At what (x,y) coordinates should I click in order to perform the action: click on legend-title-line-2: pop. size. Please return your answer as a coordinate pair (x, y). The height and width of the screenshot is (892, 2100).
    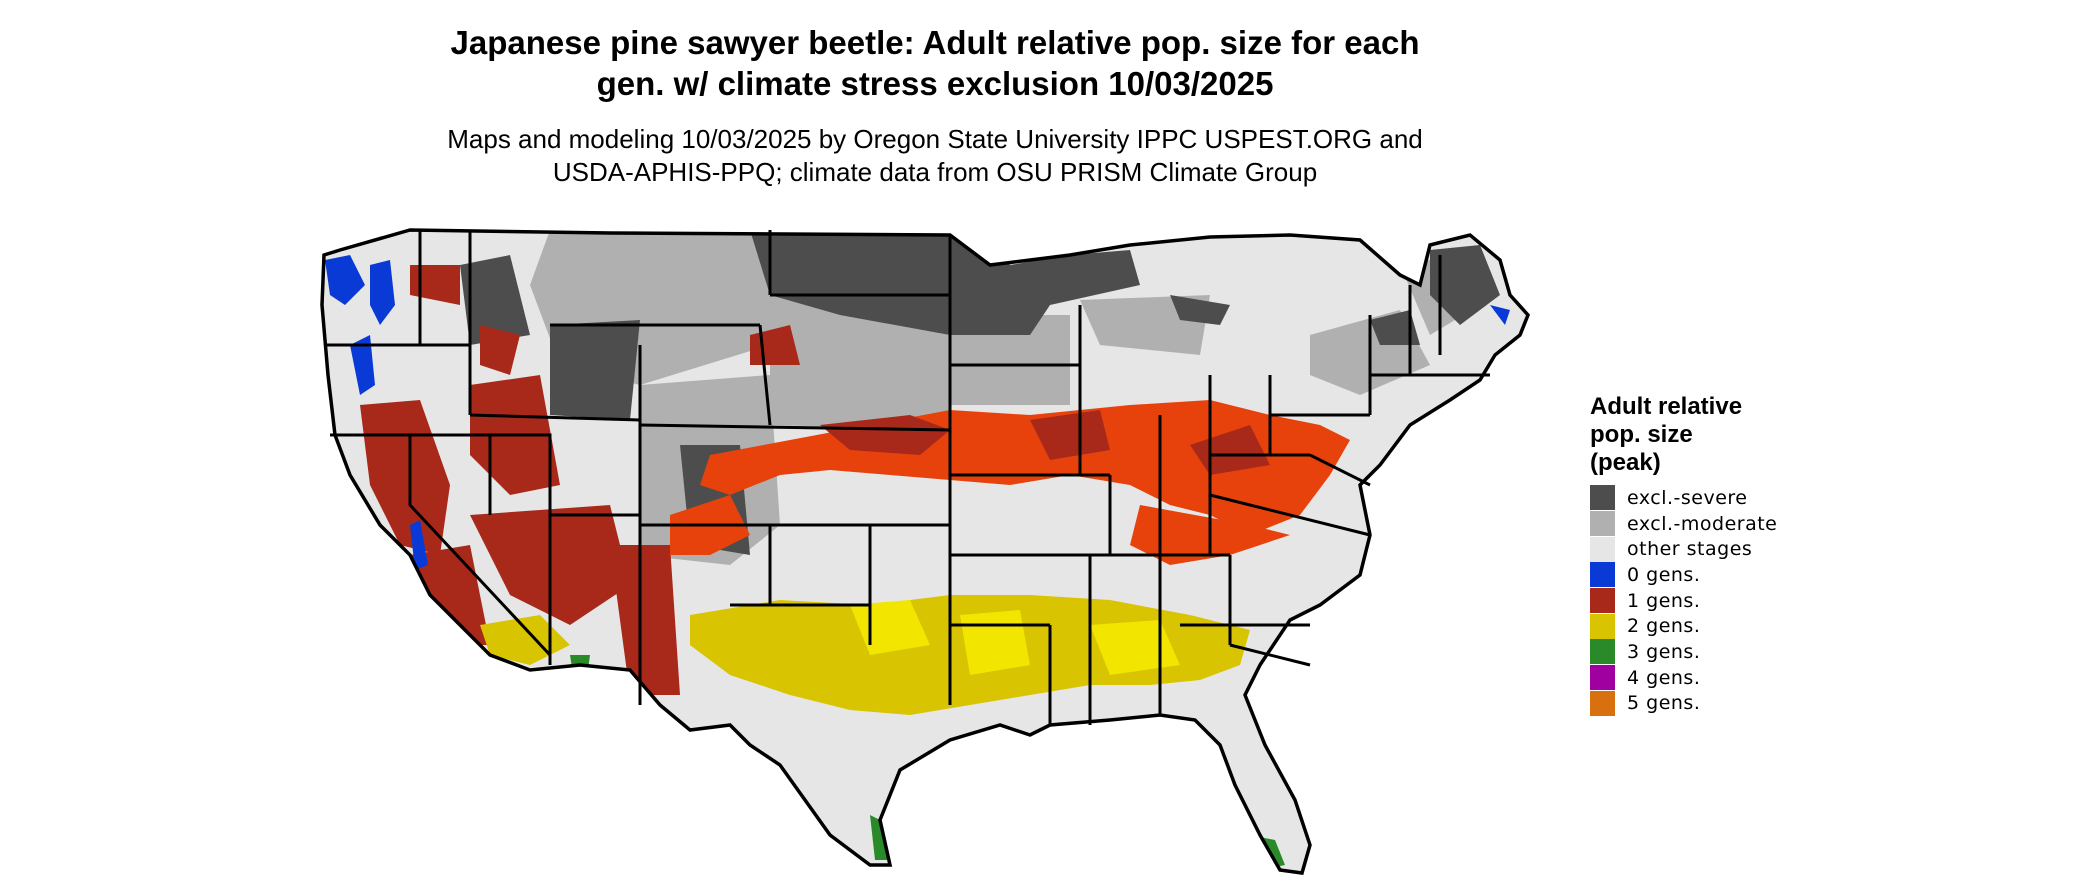
    Looking at the image, I should click on (1641, 434).